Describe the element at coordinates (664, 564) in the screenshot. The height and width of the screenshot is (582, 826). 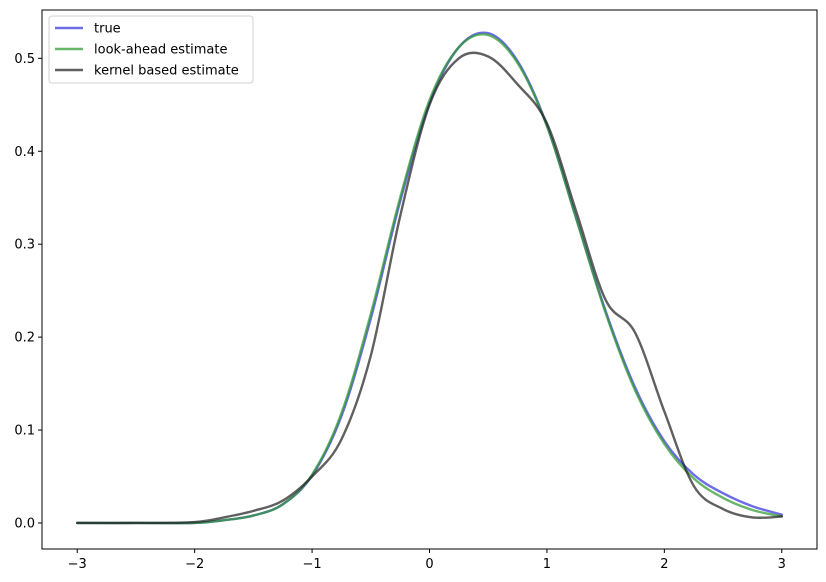
I see `x-tick-label: 2` at that location.